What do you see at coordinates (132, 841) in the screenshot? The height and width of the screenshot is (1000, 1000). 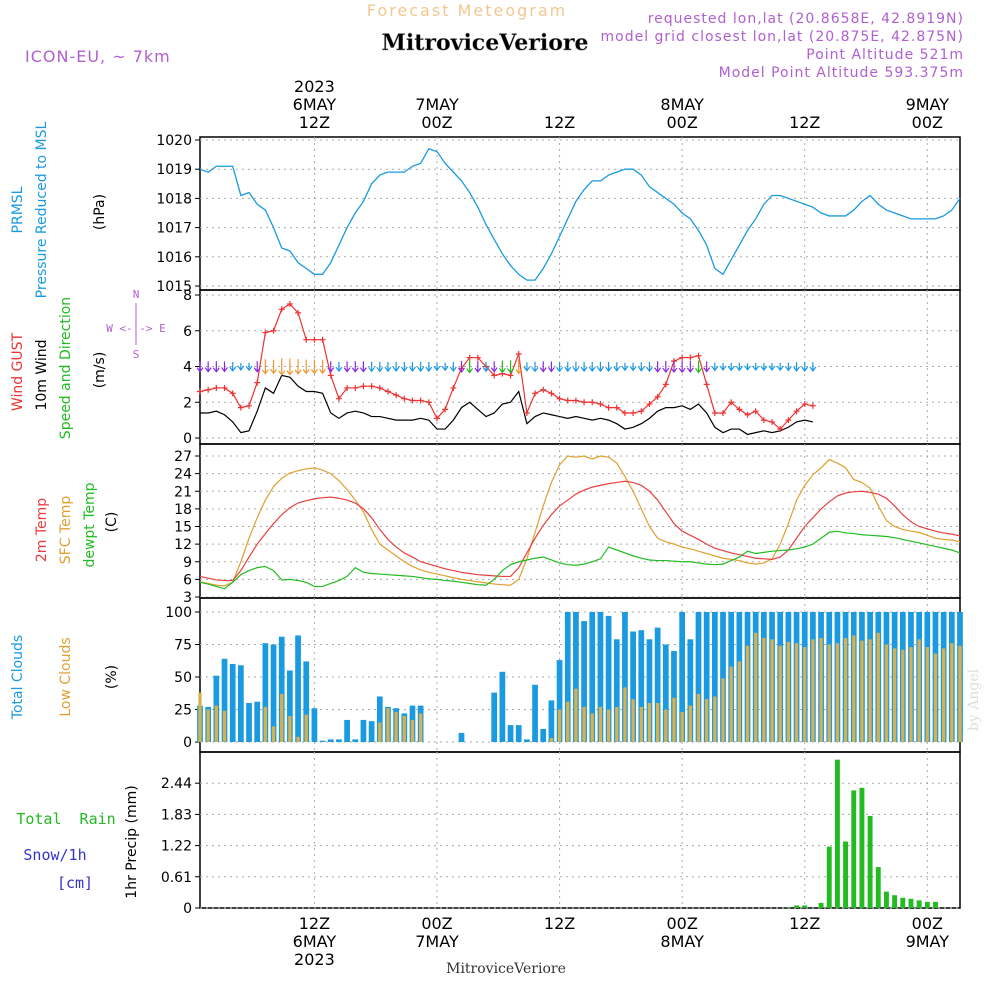 I see `precip-label-unit: 1hr Precip (mm)` at bounding box center [132, 841].